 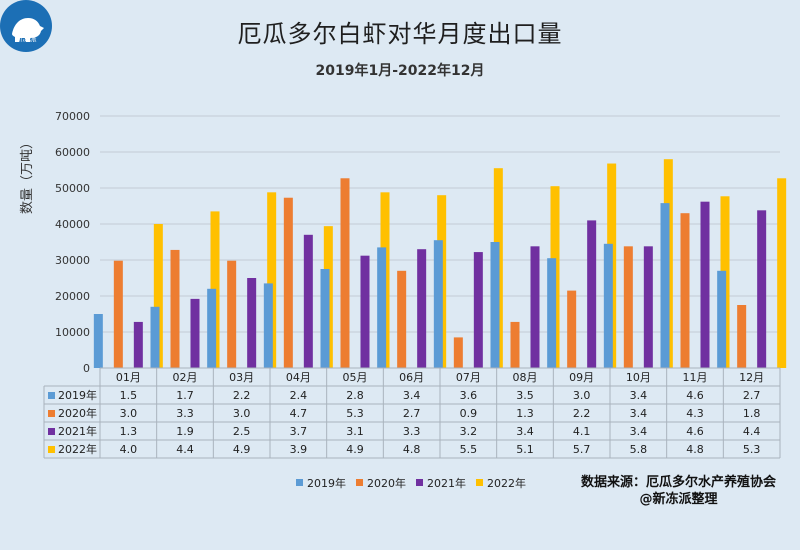 What do you see at coordinates (469, 413) in the screenshot?
I see `data-label: 0.9` at bounding box center [469, 413].